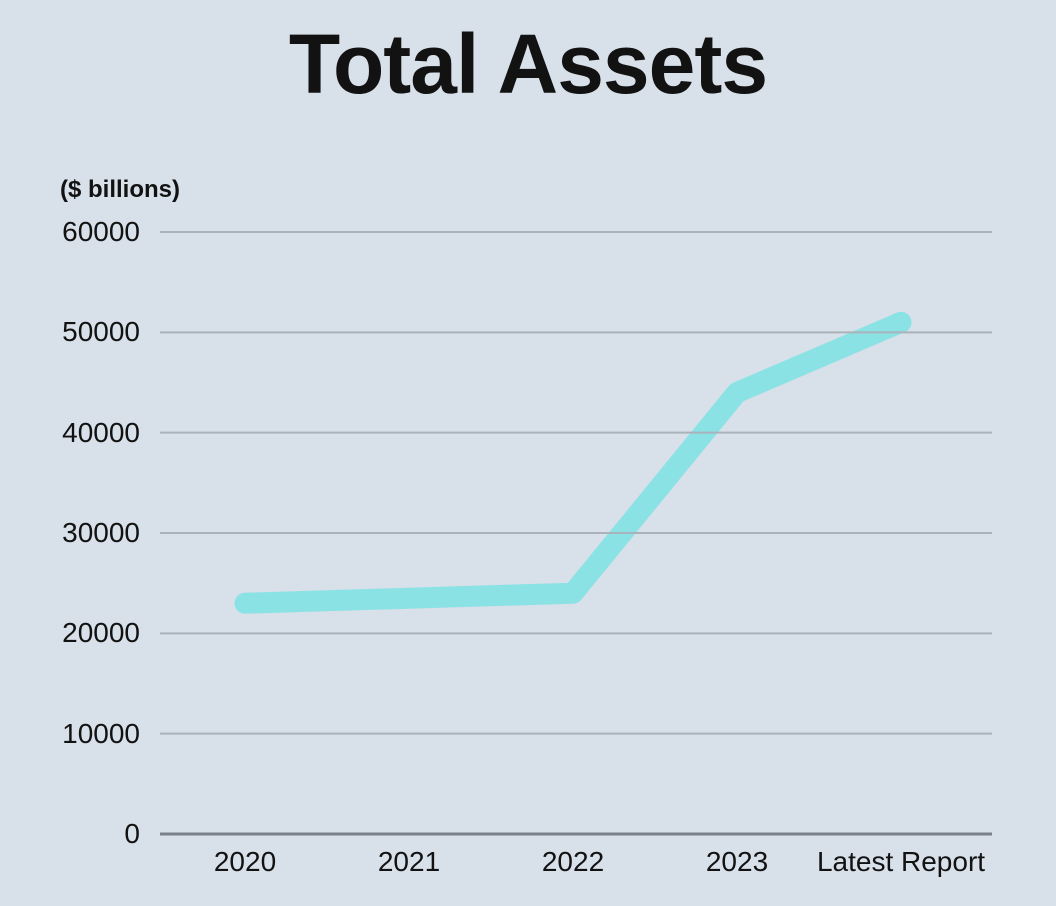  I want to click on y-tick-label: 50000, so click(101, 332).